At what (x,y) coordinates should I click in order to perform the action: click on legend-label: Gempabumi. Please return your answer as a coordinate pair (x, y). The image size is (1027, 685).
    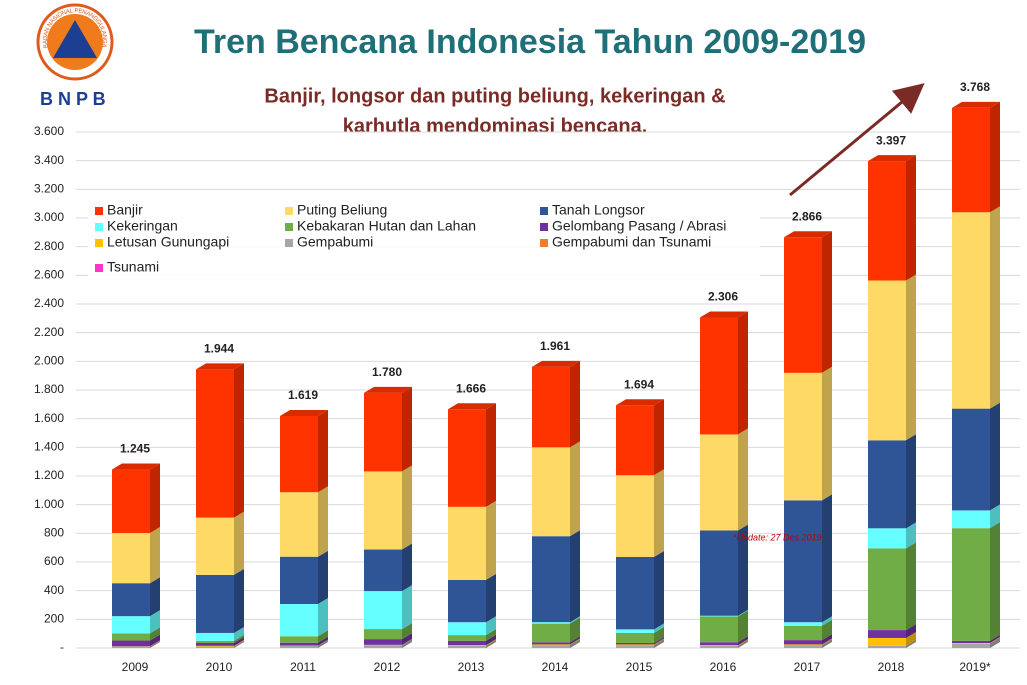
    Looking at the image, I should click on (335, 242).